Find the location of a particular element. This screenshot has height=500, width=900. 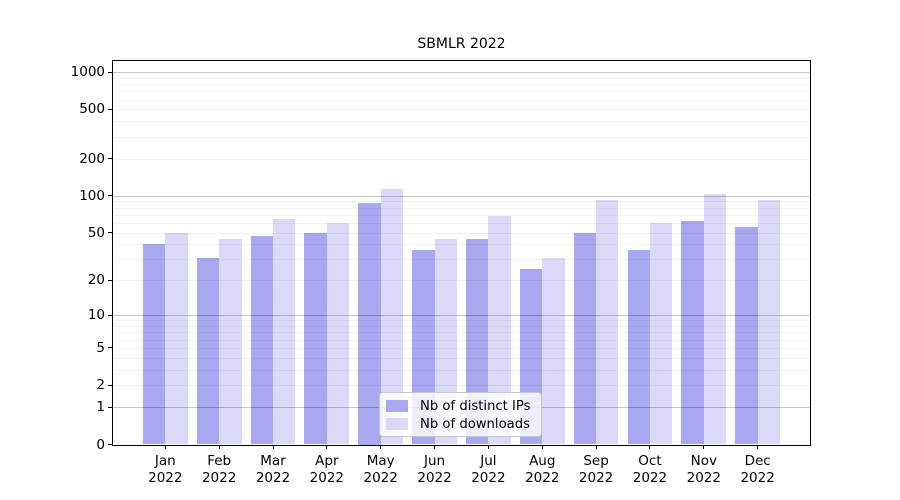

x-tick-month: Apr is located at coordinates (327, 461).